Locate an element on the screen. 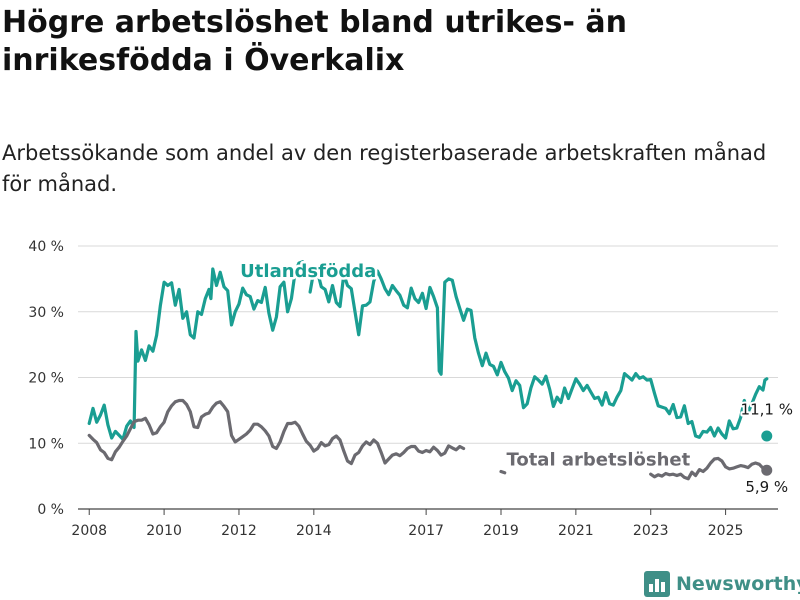 The image size is (800, 600). series-label: Utlandsfödda is located at coordinates (308, 271).